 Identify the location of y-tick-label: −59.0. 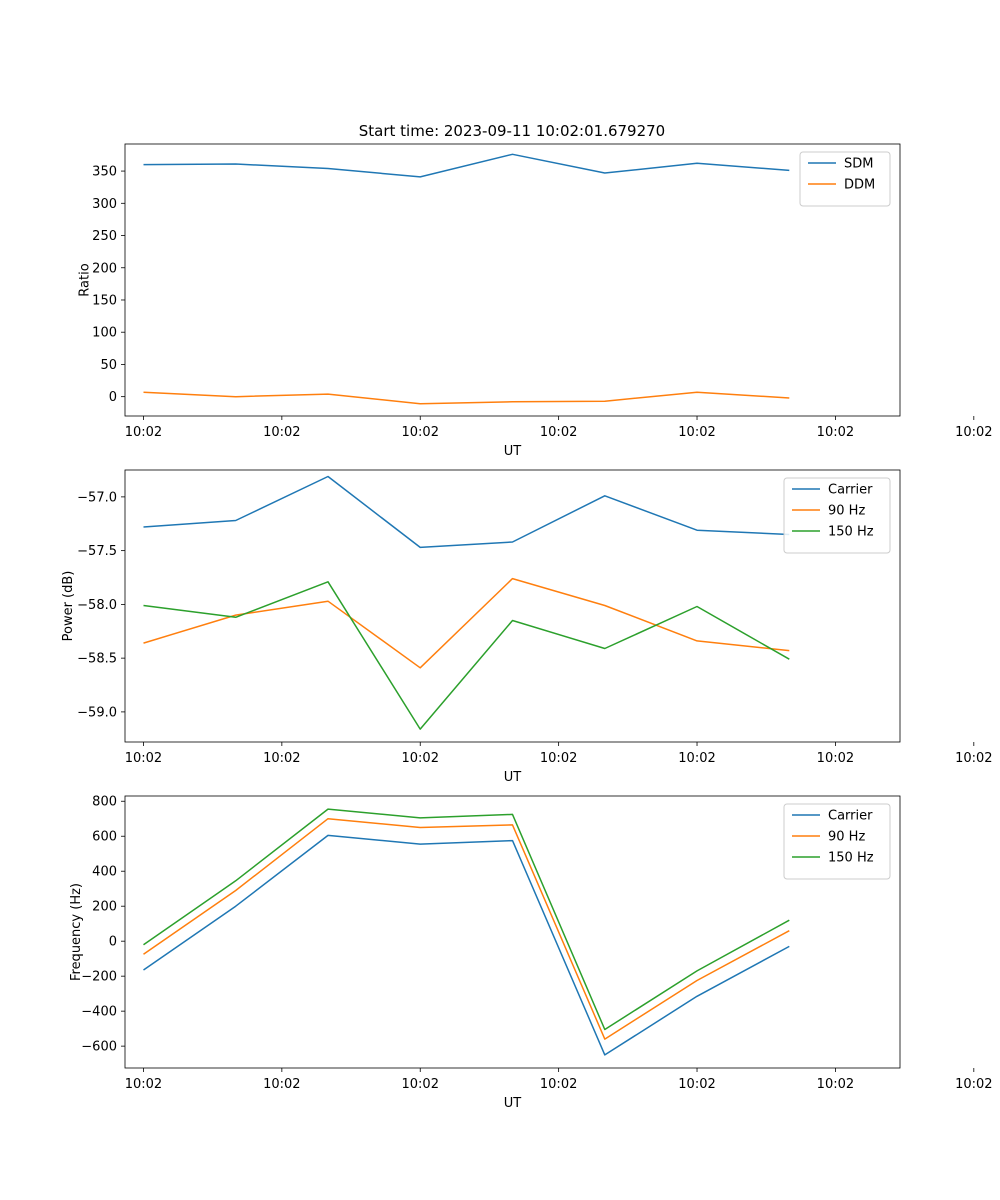
(97, 712).